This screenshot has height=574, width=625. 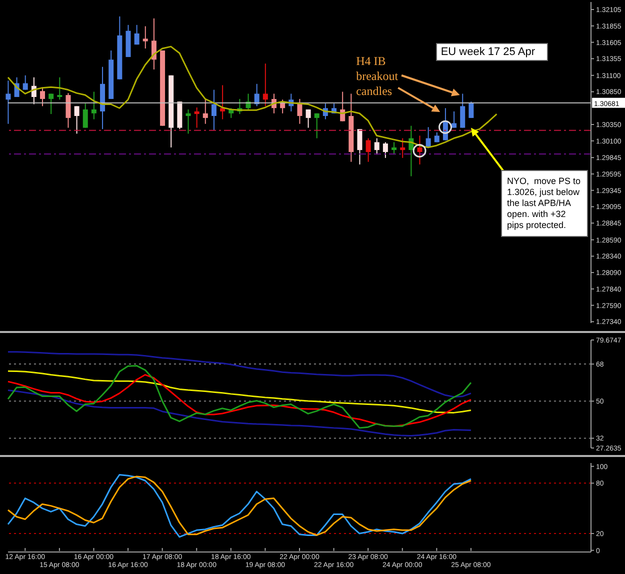 What do you see at coordinates (544, 204) in the screenshot?
I see `annotation: NYO, move PS to 1.3026, just below the last APB/HA open. with +32 pips protected.` at bounding box center [544, 204].